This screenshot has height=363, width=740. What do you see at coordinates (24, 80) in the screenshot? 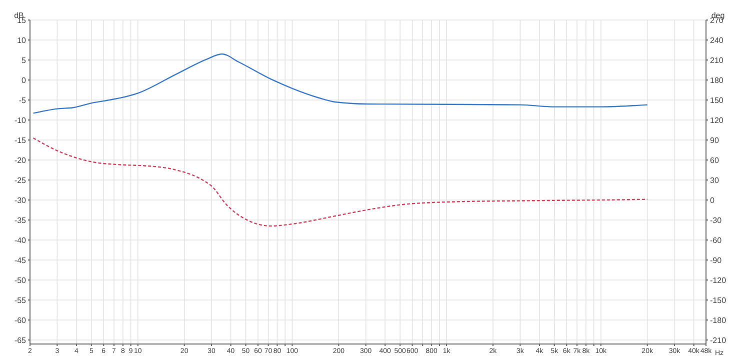
I see `y-tick-label: 0` at bounding box center [24, 80].